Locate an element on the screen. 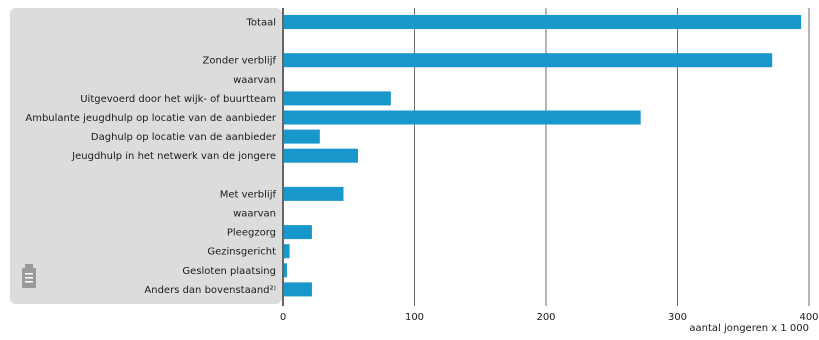 This screenshot has width=819, height=340. category-label: Uitgevoerd door het wijk- of buurtteam is located at coordinates (178, 99).